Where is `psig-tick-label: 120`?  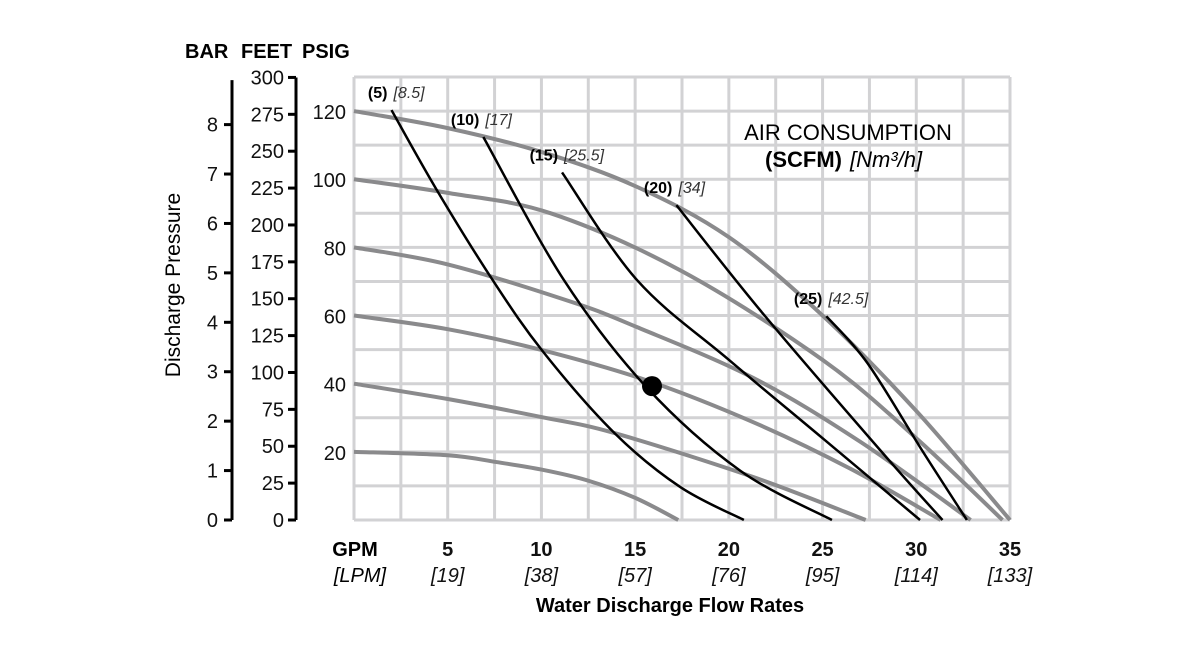
psig-tick-label: 120 is located at coordinates (329, 113).